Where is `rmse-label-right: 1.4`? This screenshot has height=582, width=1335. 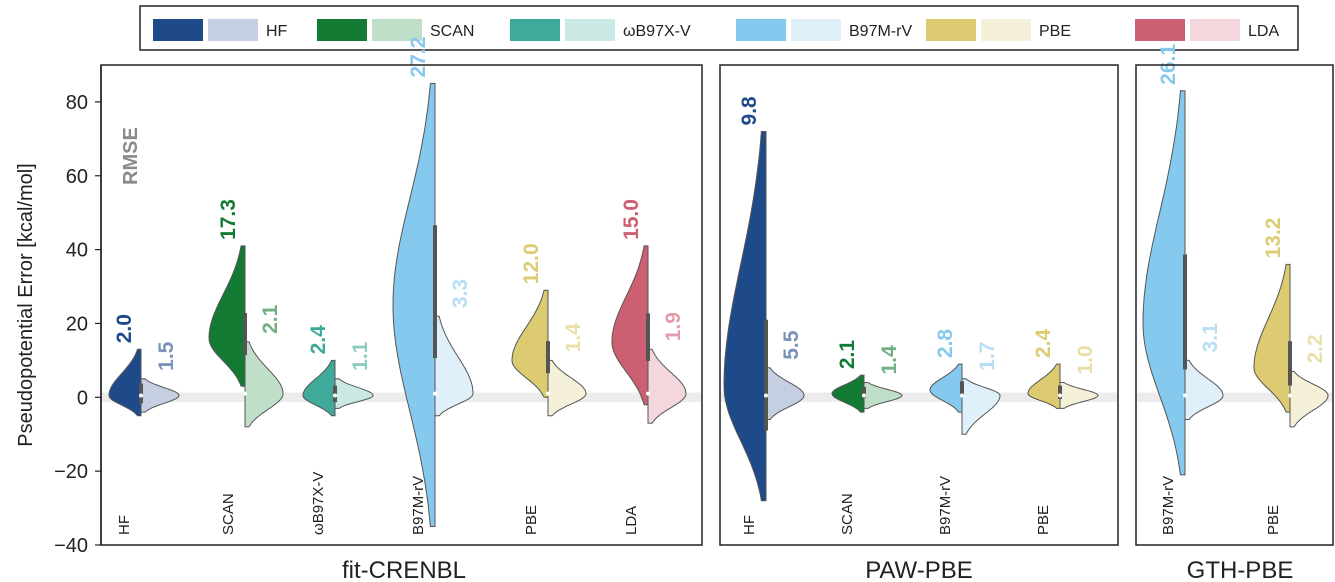
rmse-label-right: 1.4 is located at coordinates (573, 338).